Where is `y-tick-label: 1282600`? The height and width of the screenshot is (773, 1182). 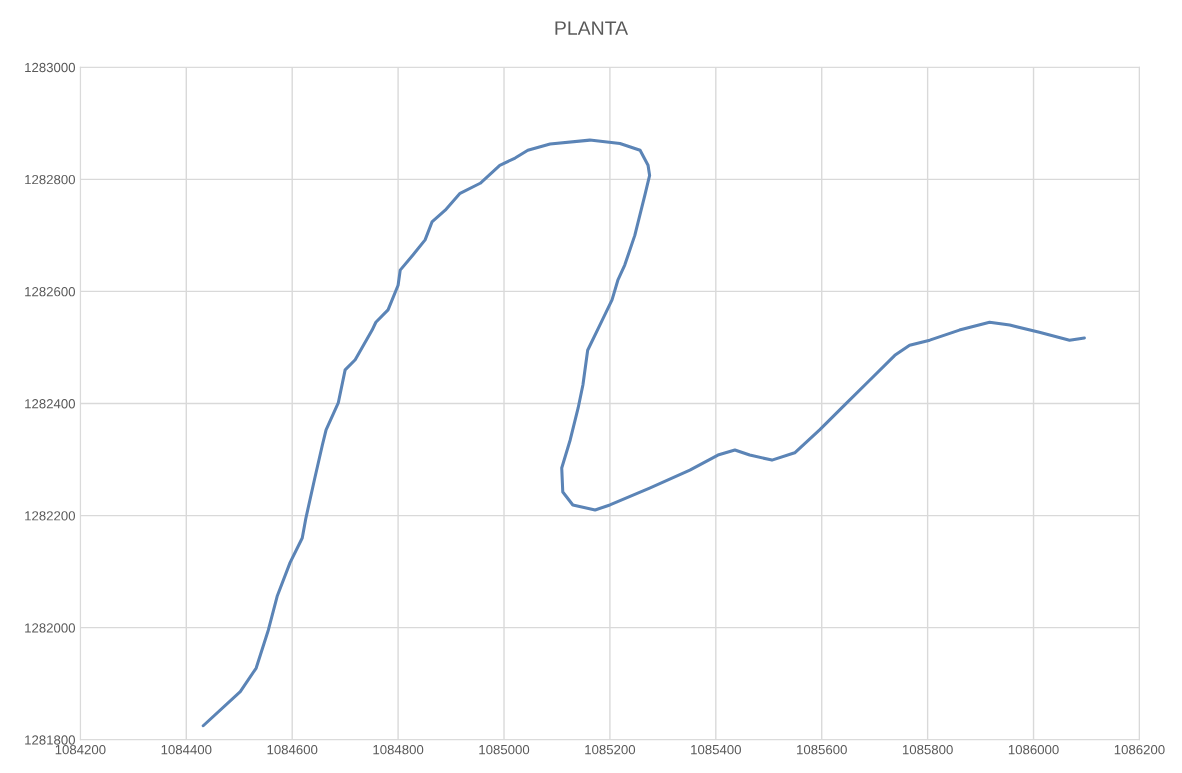 y-tick-label: 1282600 is located at coordinates (50, 291).